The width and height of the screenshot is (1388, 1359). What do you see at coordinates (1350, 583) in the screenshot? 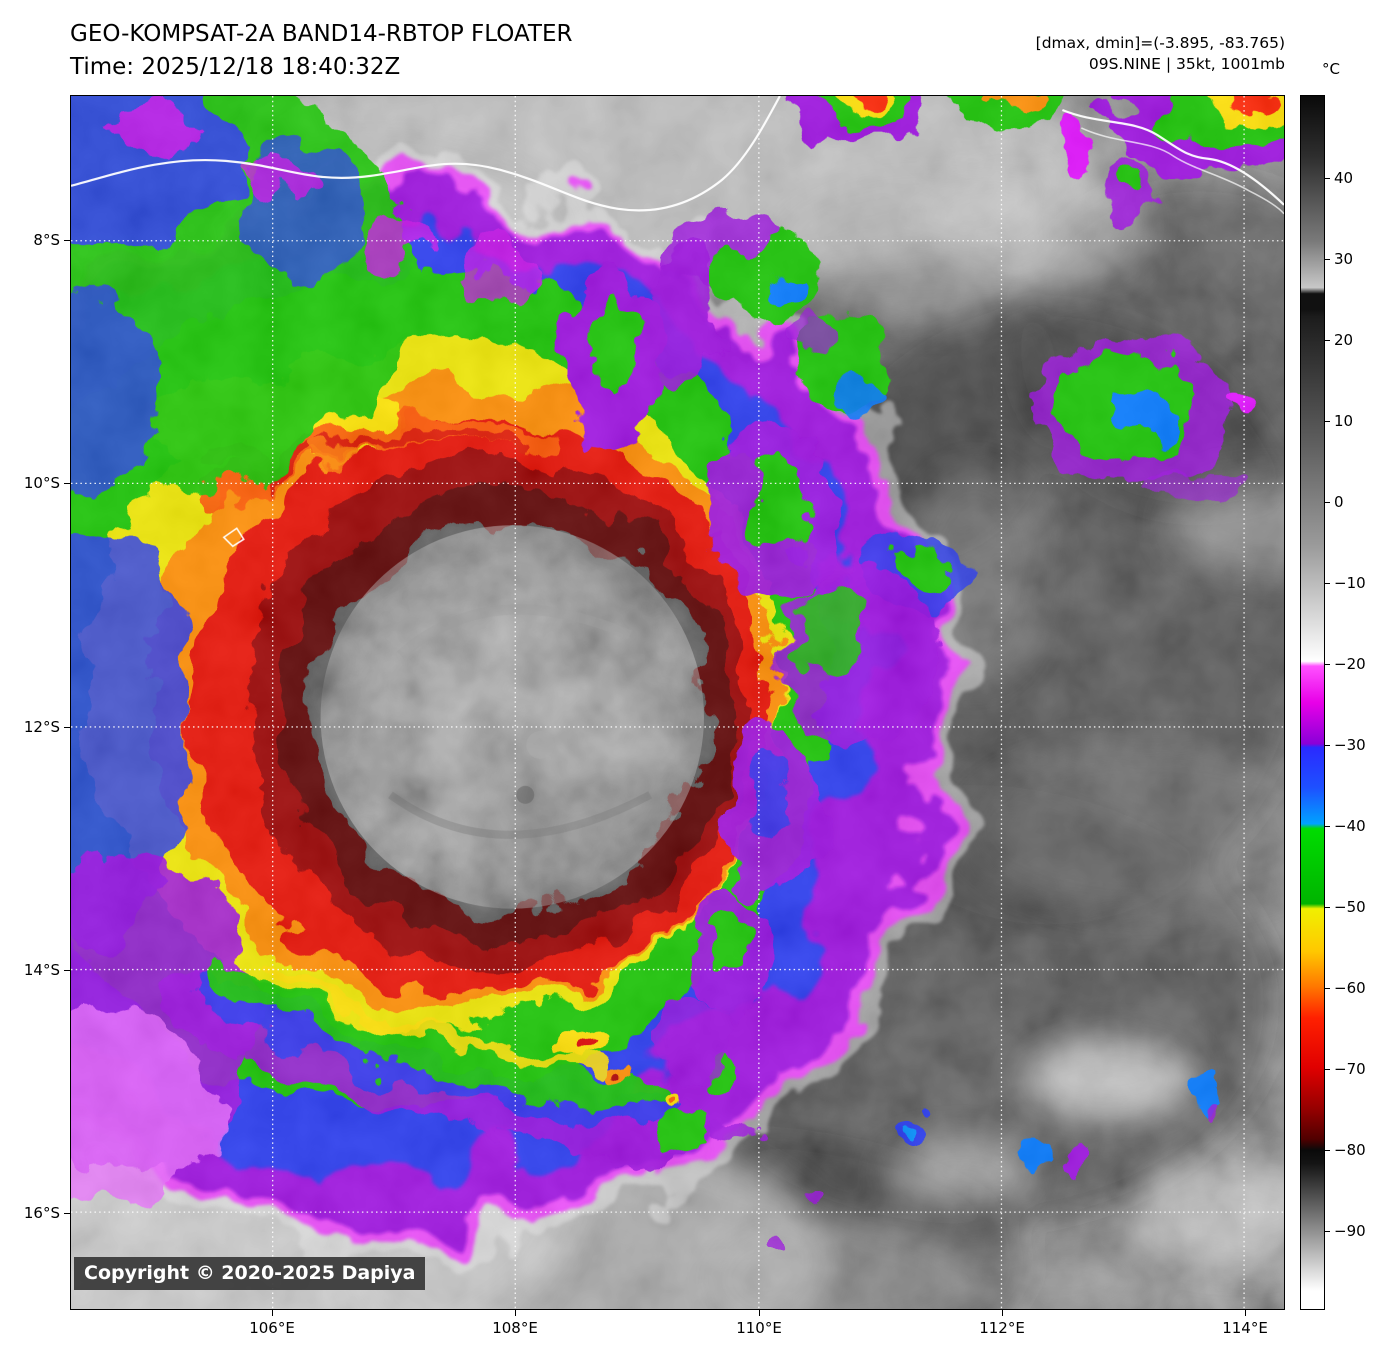
I see `colorbar-tick-label: −10` at bounding box center [1350, 583].